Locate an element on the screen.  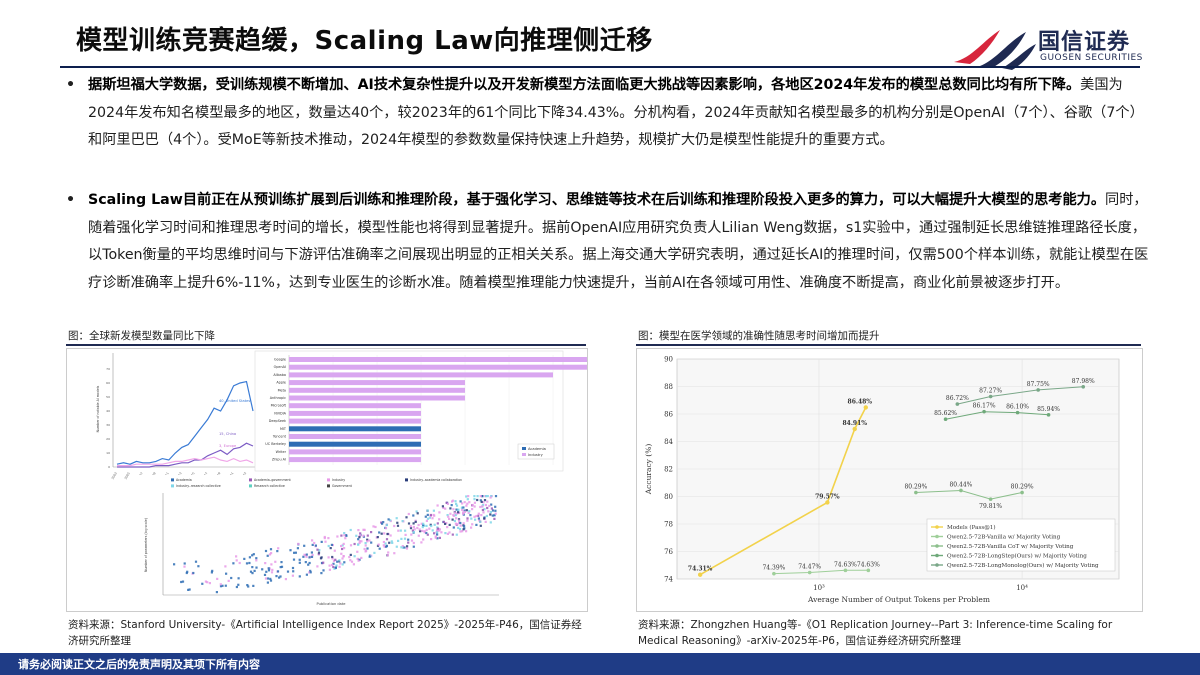
region-chart-ytick: 0 is located at coordinates (109, 467).